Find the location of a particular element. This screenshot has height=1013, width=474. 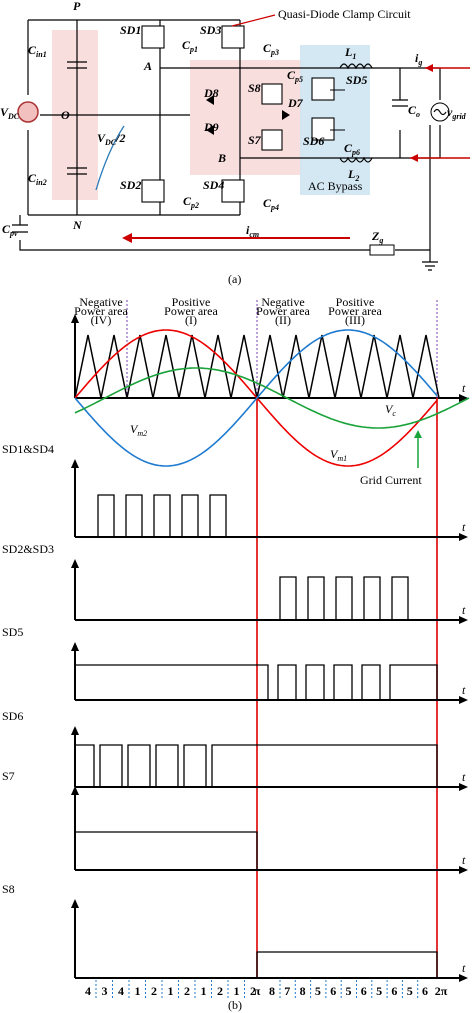

circuit-label: SD6 is located at coordinates (313, 141).